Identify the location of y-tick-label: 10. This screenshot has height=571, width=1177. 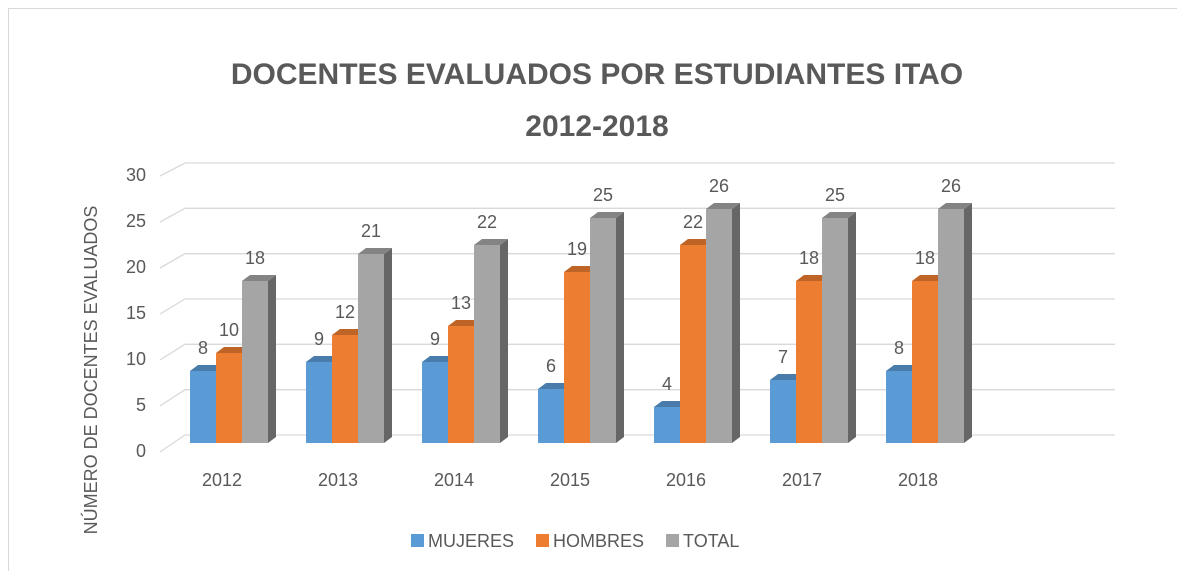
(136, 359).